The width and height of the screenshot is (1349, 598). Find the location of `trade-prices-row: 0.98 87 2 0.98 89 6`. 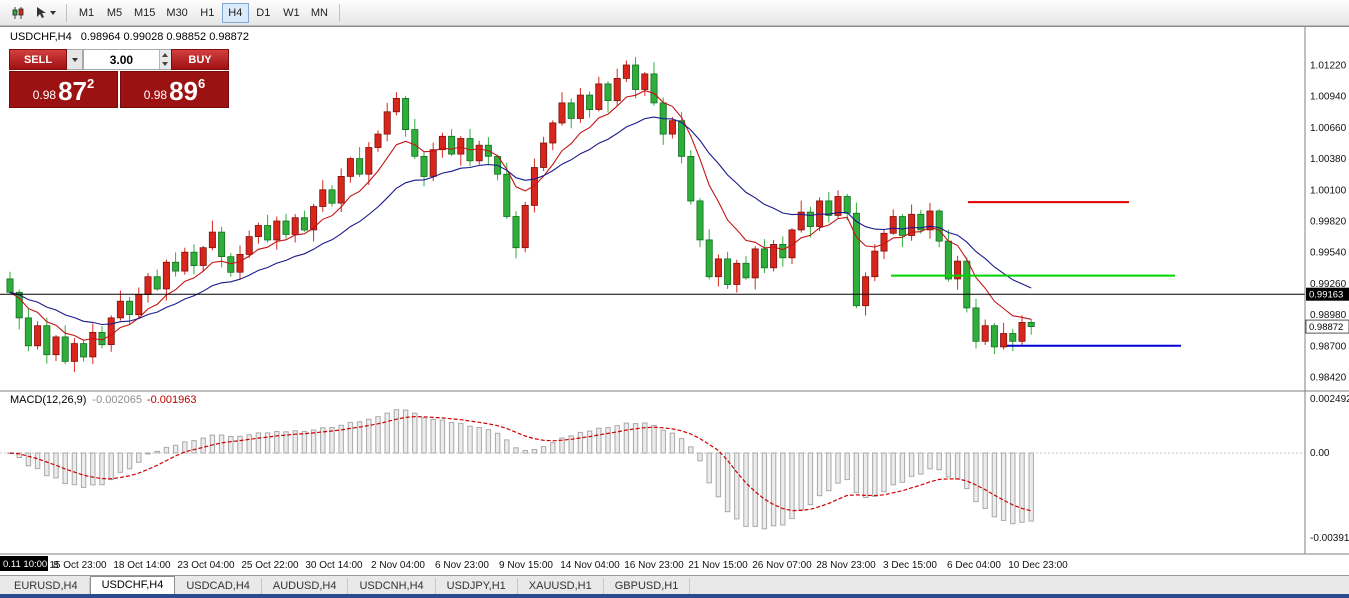

trade-prices-row: 0.98 87 2 0.98 89 6 is located at coordinates (119, 89).